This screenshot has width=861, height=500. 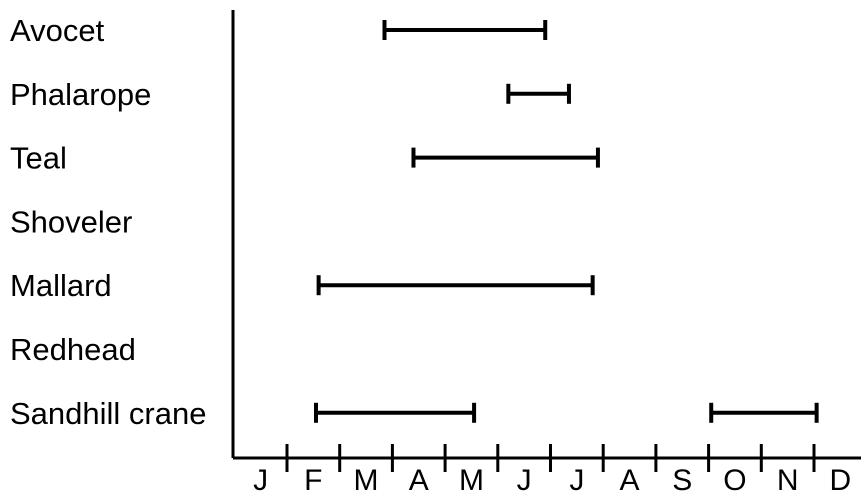 I want to click on category-label: Avocet, so click(x=57, y=30).